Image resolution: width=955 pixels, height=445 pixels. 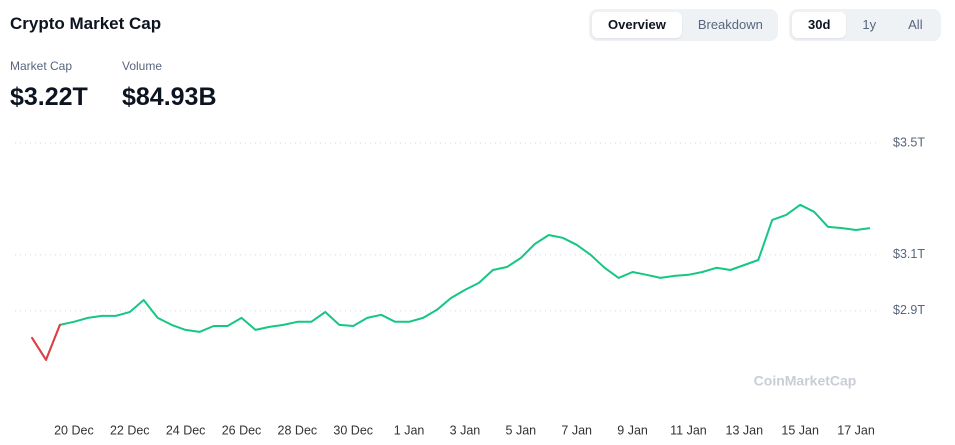 I want to click on tab: 1y, so click(x=869, y=24).